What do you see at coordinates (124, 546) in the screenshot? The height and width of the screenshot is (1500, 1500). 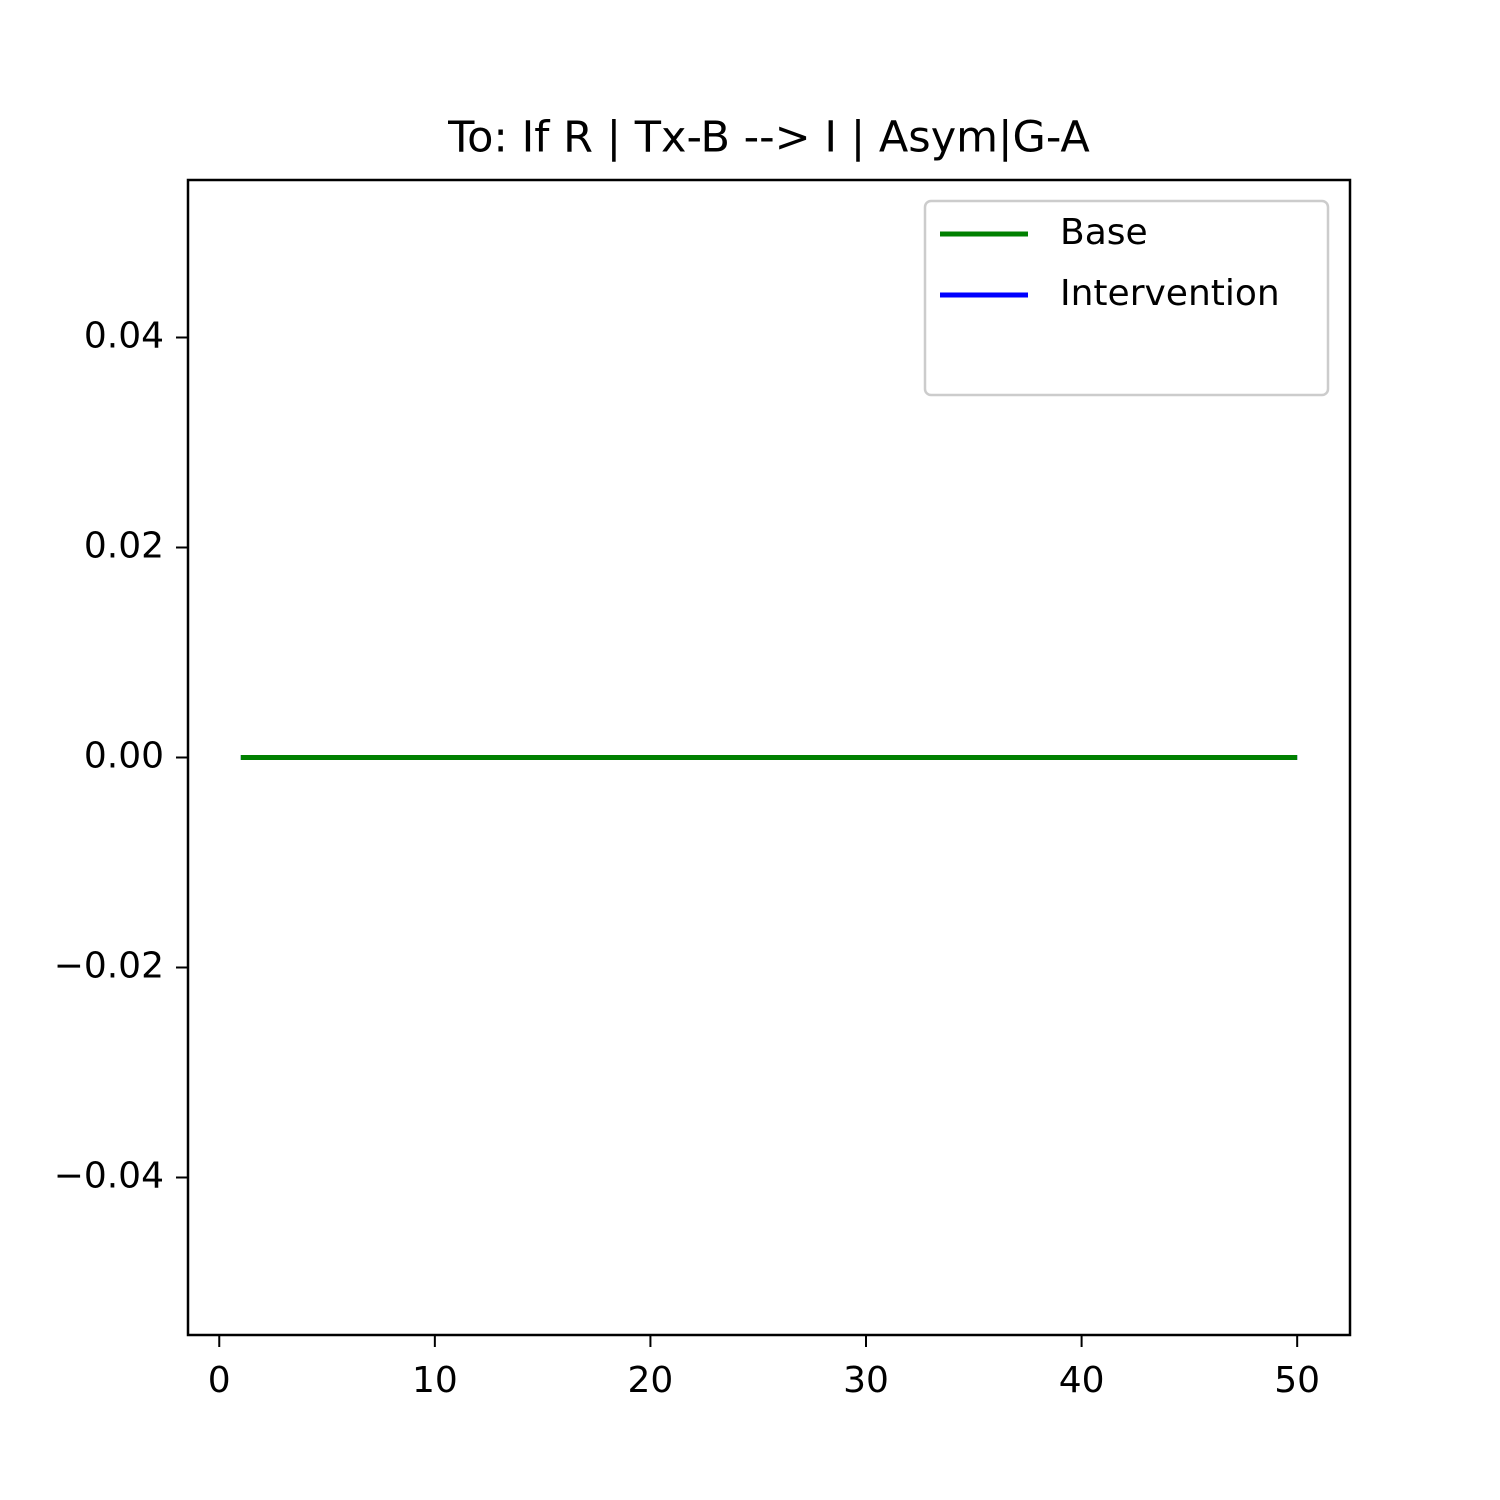 I see `y-tick-label: 0.02` at bounding box center [124, 546].